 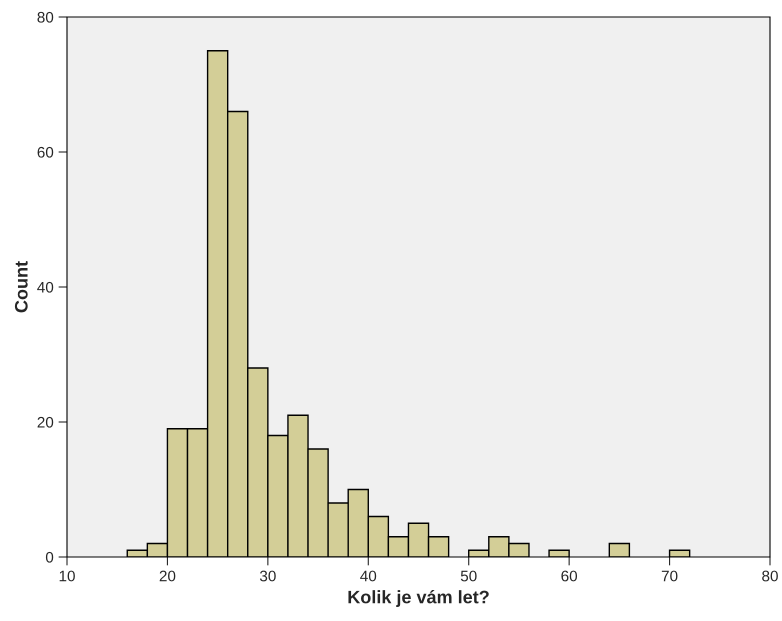 I want to click on x-tick-label: 50, so click(x=468, y=576).